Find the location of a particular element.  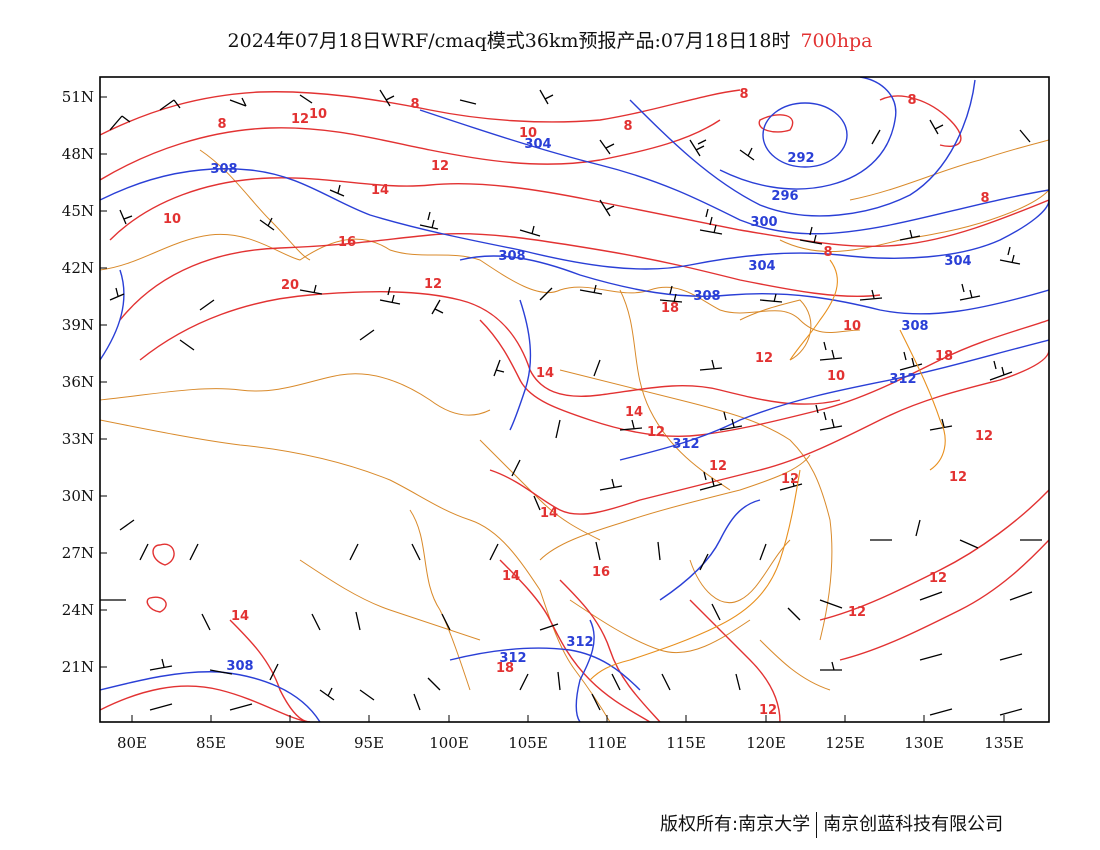

lat-tick-label: 33N is located at coordinates (78, 439).